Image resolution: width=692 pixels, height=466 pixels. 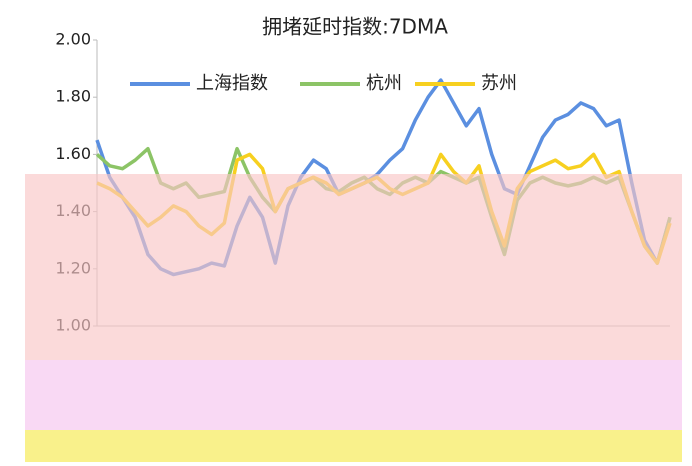 What do you see at coordinates (499, 83) in the screenshot?
I see `legend-label: 苏州` at bounding box center [499, 83].